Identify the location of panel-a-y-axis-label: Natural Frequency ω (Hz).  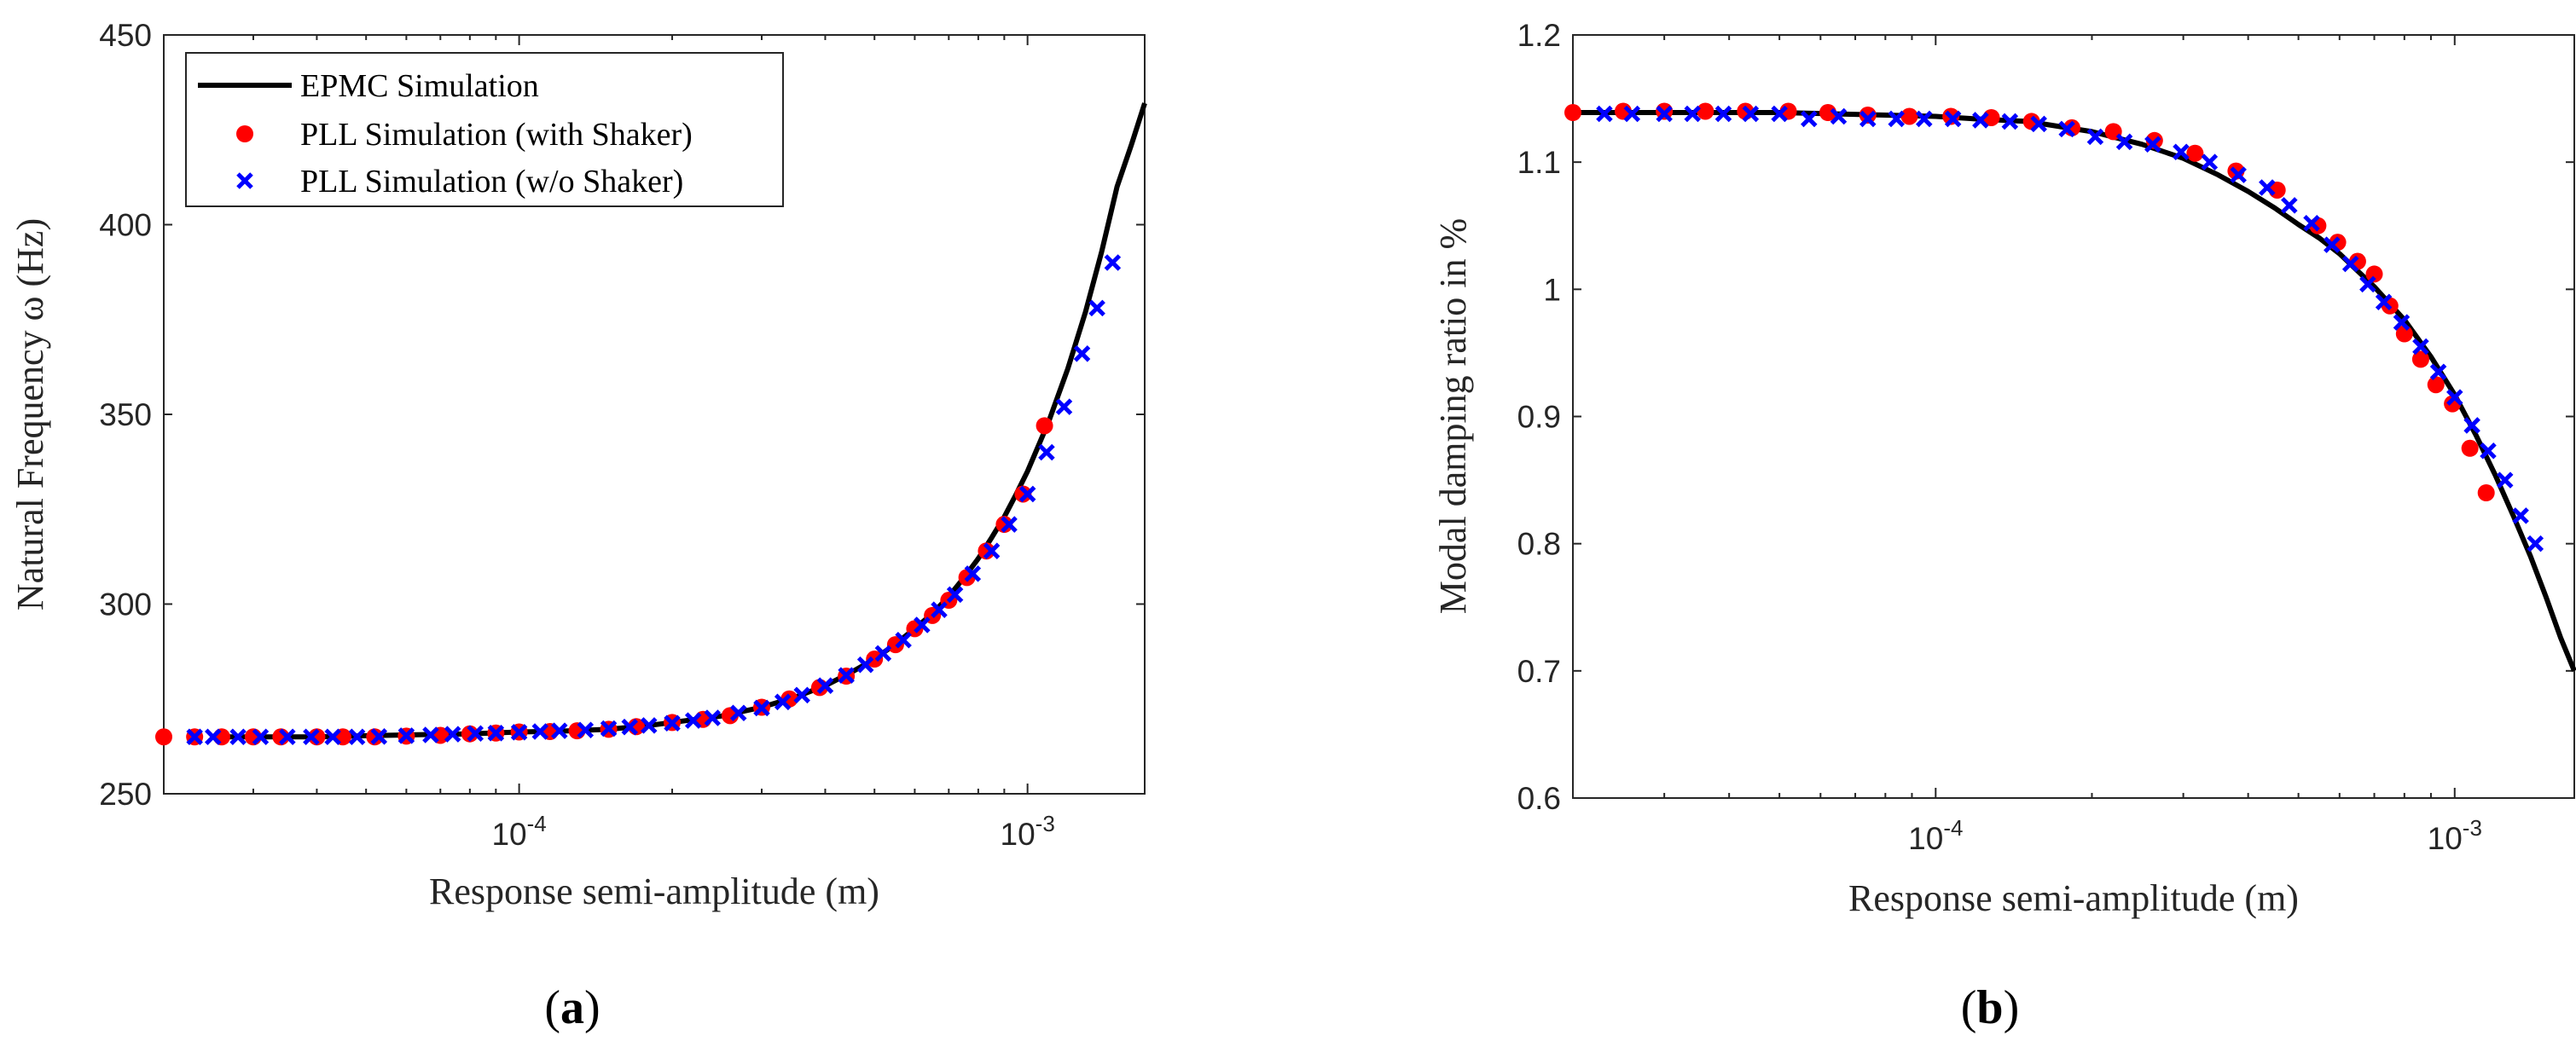
(30, 414).